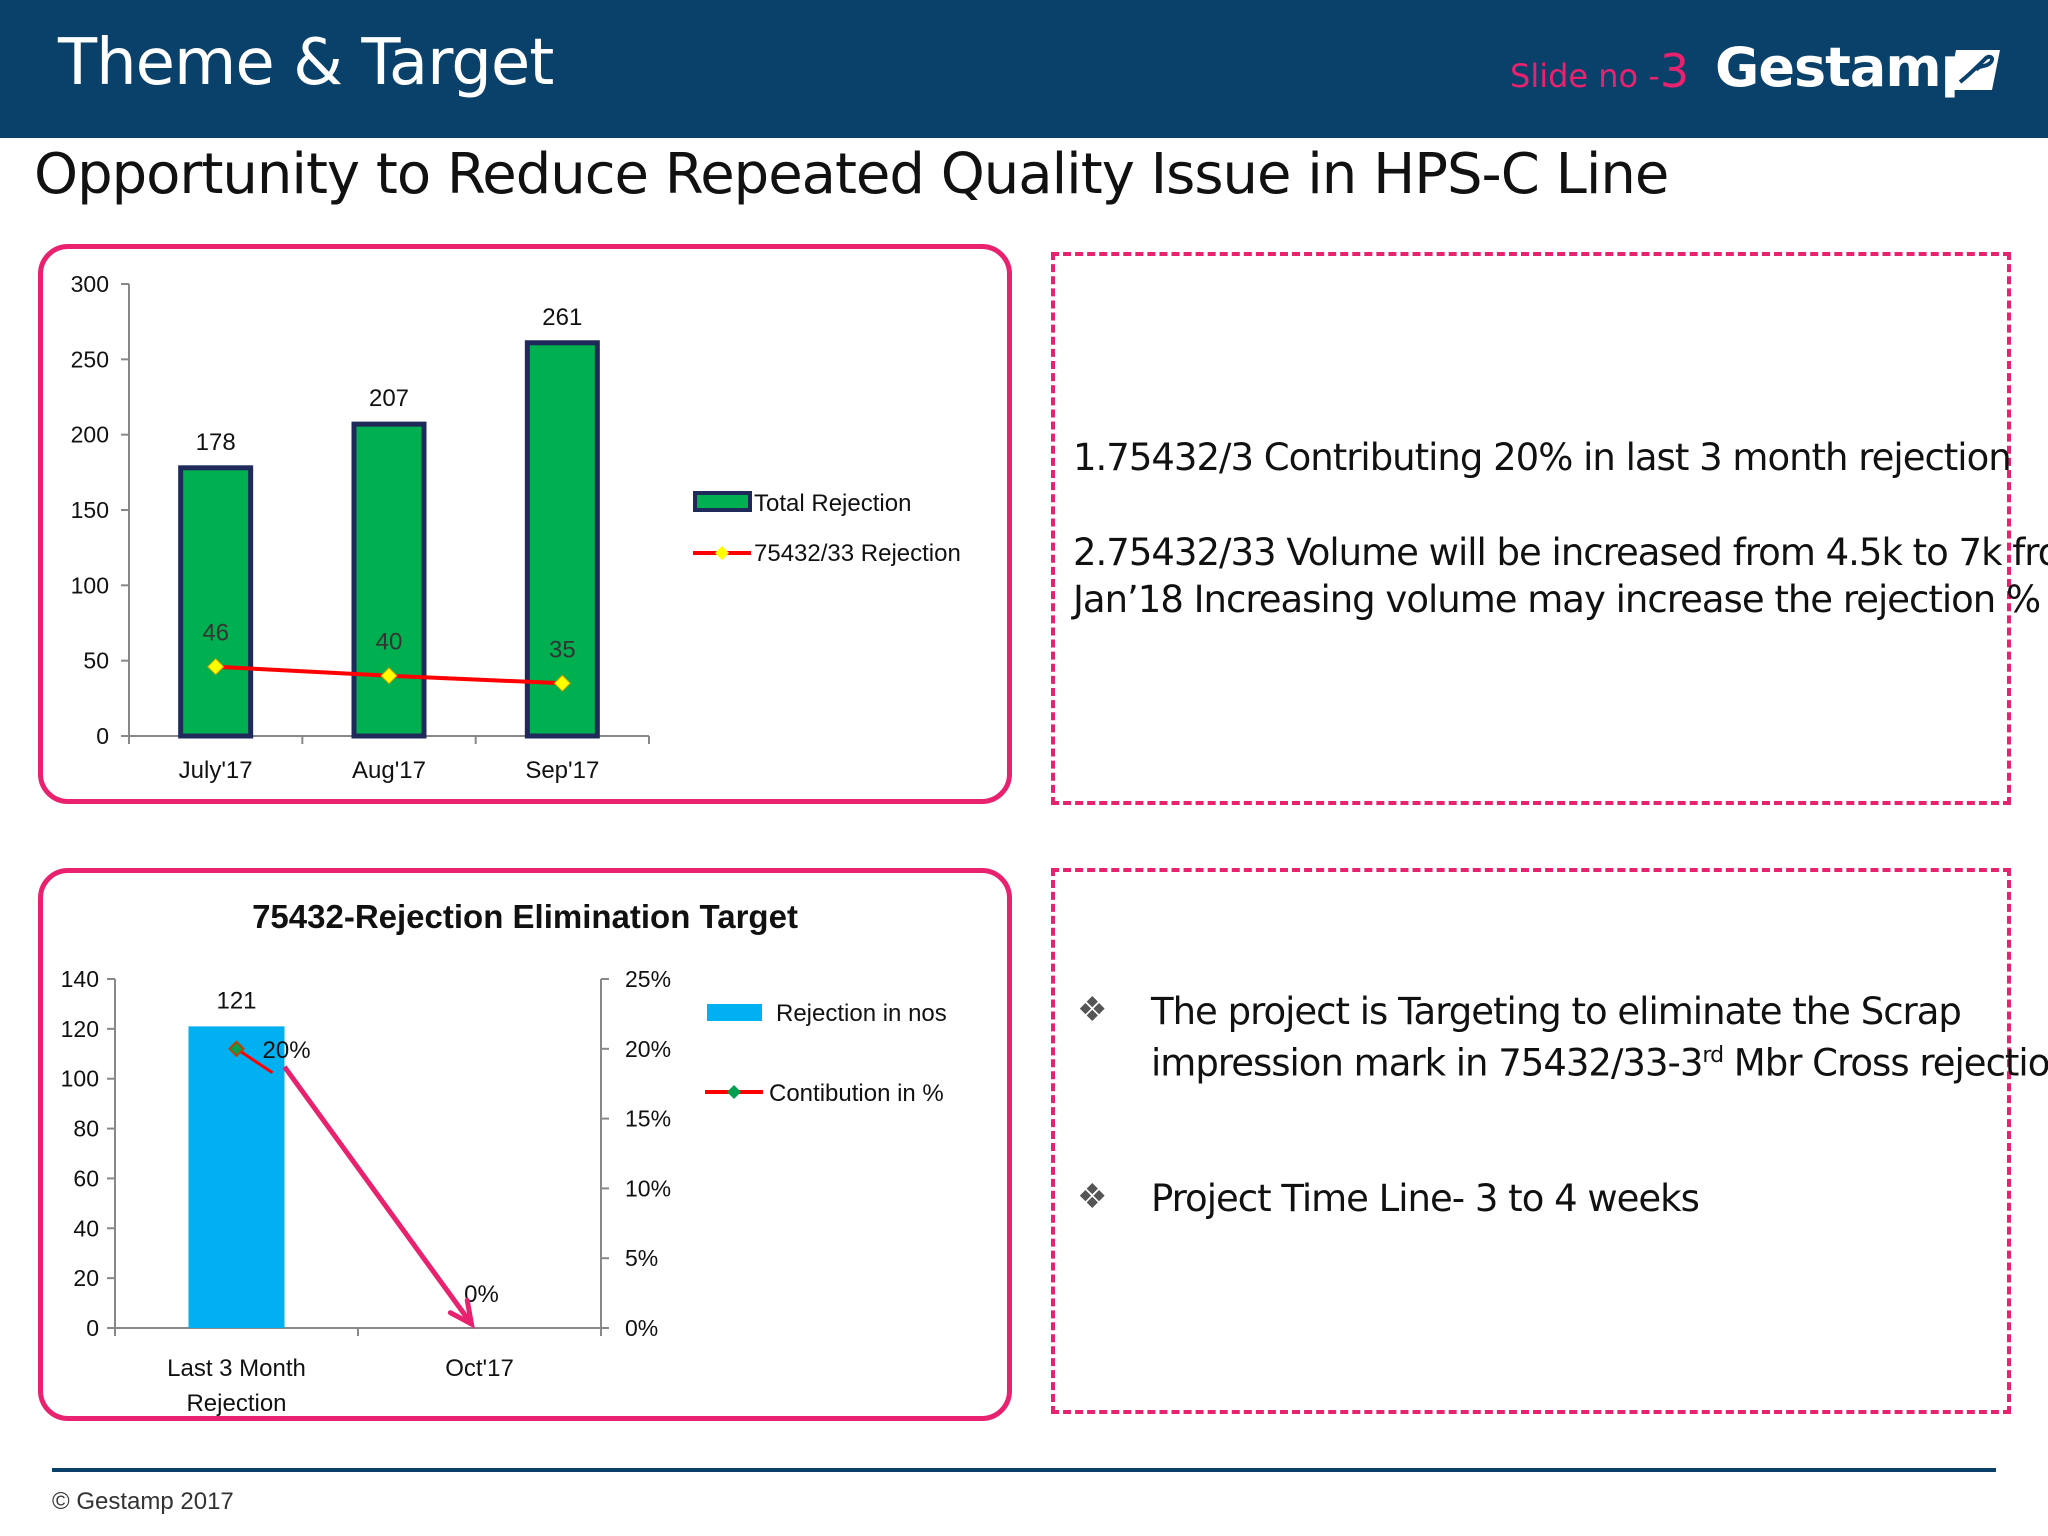 The image size is (2048, 1536). What do you see at coordinates (90, 435) in the screenshot?
I see `y-tick-label: 200` at bounding box center [90, 435].